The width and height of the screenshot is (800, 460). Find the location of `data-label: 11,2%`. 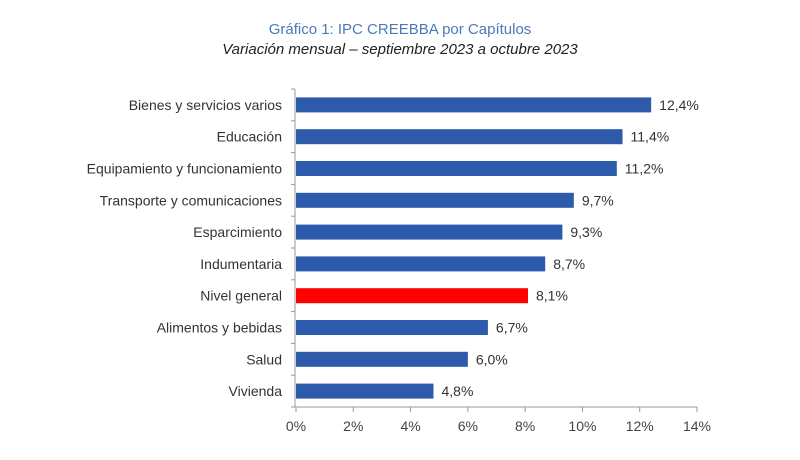

data-label: 11,2% is located at coordinates (644, 169).